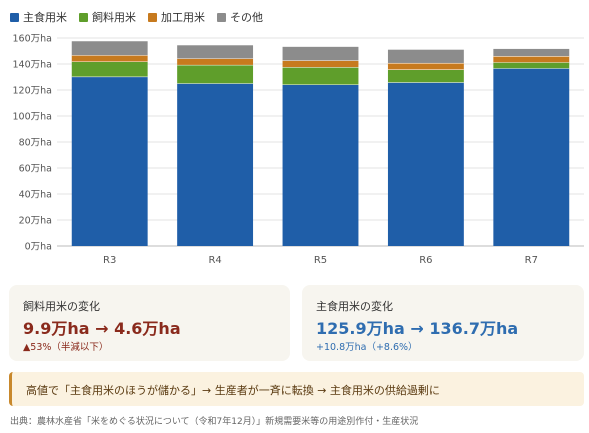 The image size is (589, 433). I want to click on x-tick-label: R7, so click(531, 260).